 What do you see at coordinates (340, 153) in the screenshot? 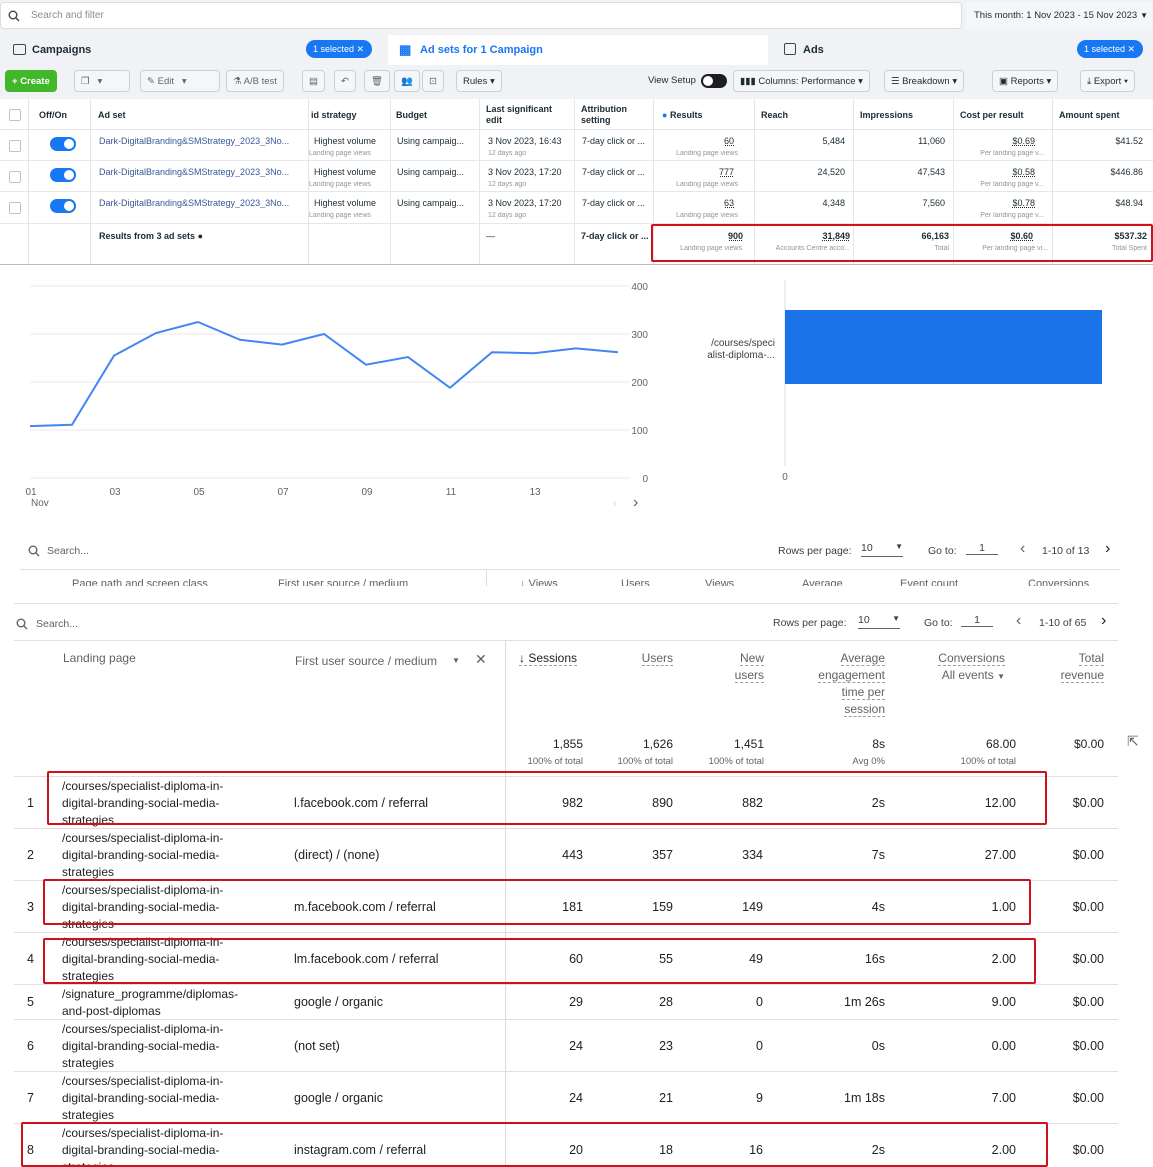
I see `bid-strategy-sub: Landing page views` at bounding box center [340, 153].